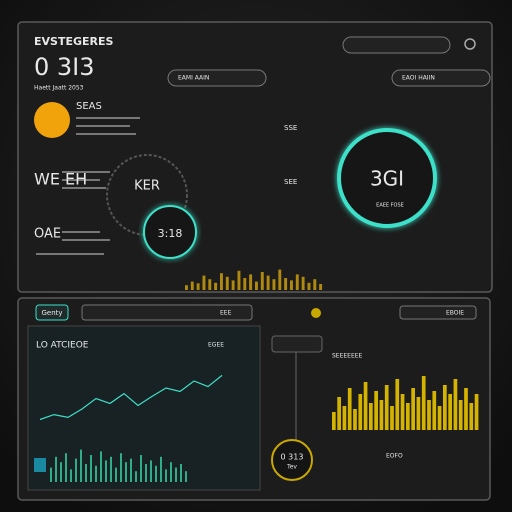 The image size is (512, 512). Describe the element at coordinates (170, 232) in the screenshot. I see `ring-small` at that location.